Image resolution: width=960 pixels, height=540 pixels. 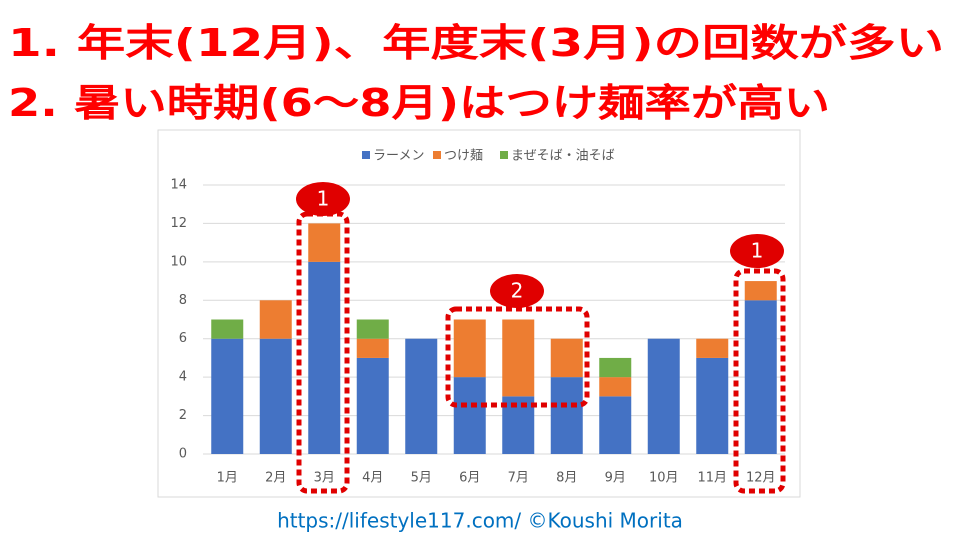 What do you see at coordinates (372, 478) in the screenshot?
I see `x-tick-label: 4月` at bounding box center [372, 478].